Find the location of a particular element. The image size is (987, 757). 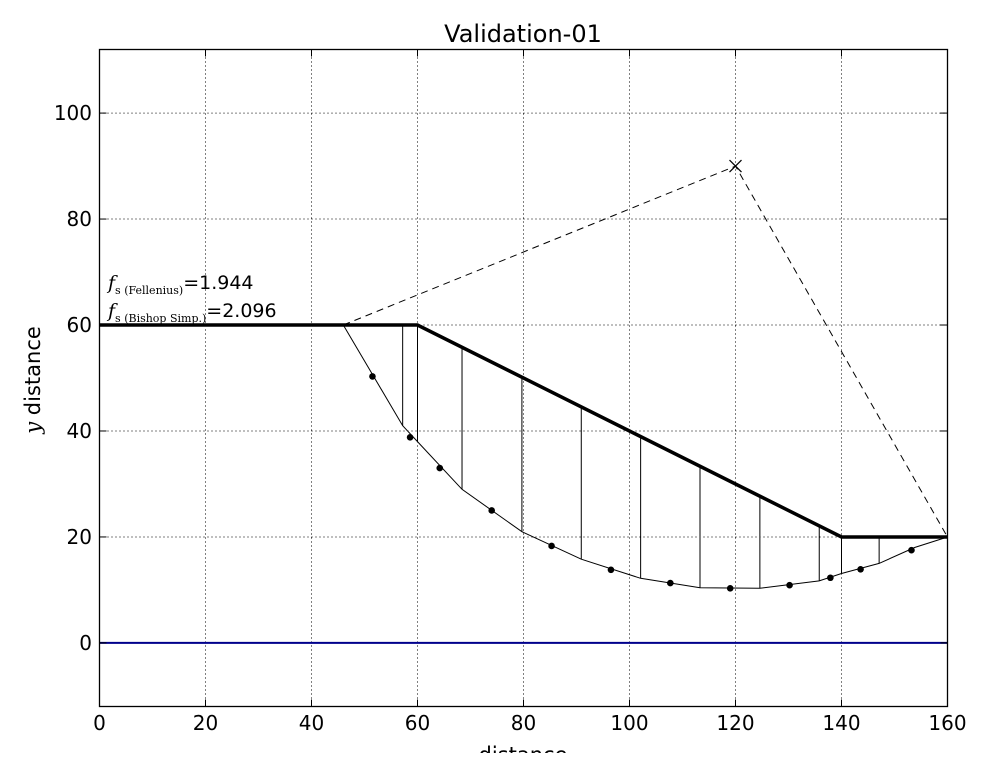

y-tick-label: 20 is located at coordinates (79, 537).